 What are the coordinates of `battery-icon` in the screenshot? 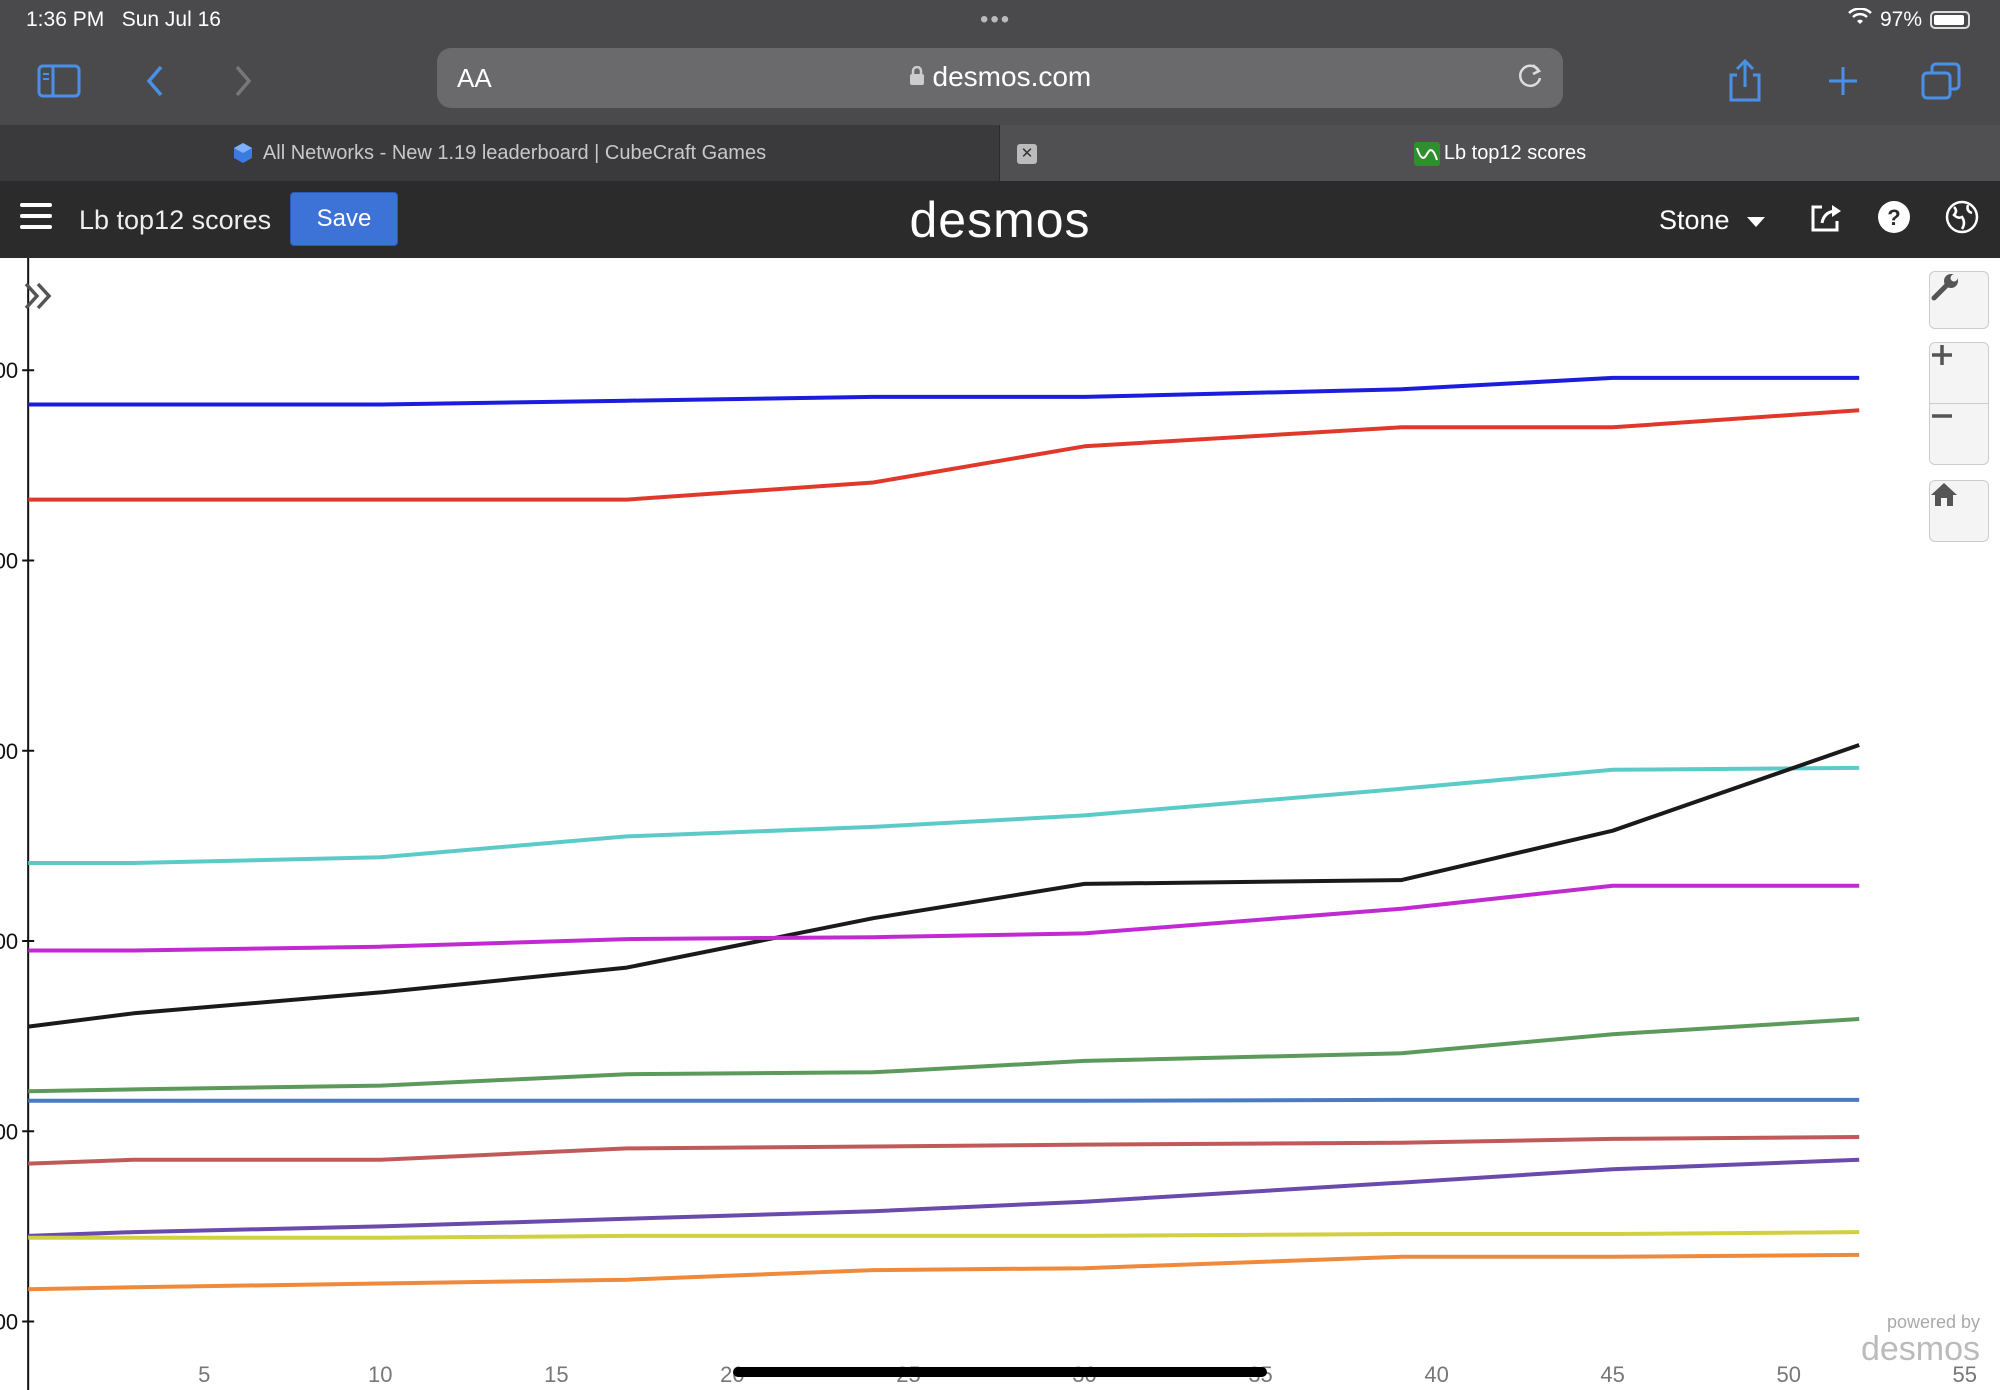 It's located at (1950, 20).